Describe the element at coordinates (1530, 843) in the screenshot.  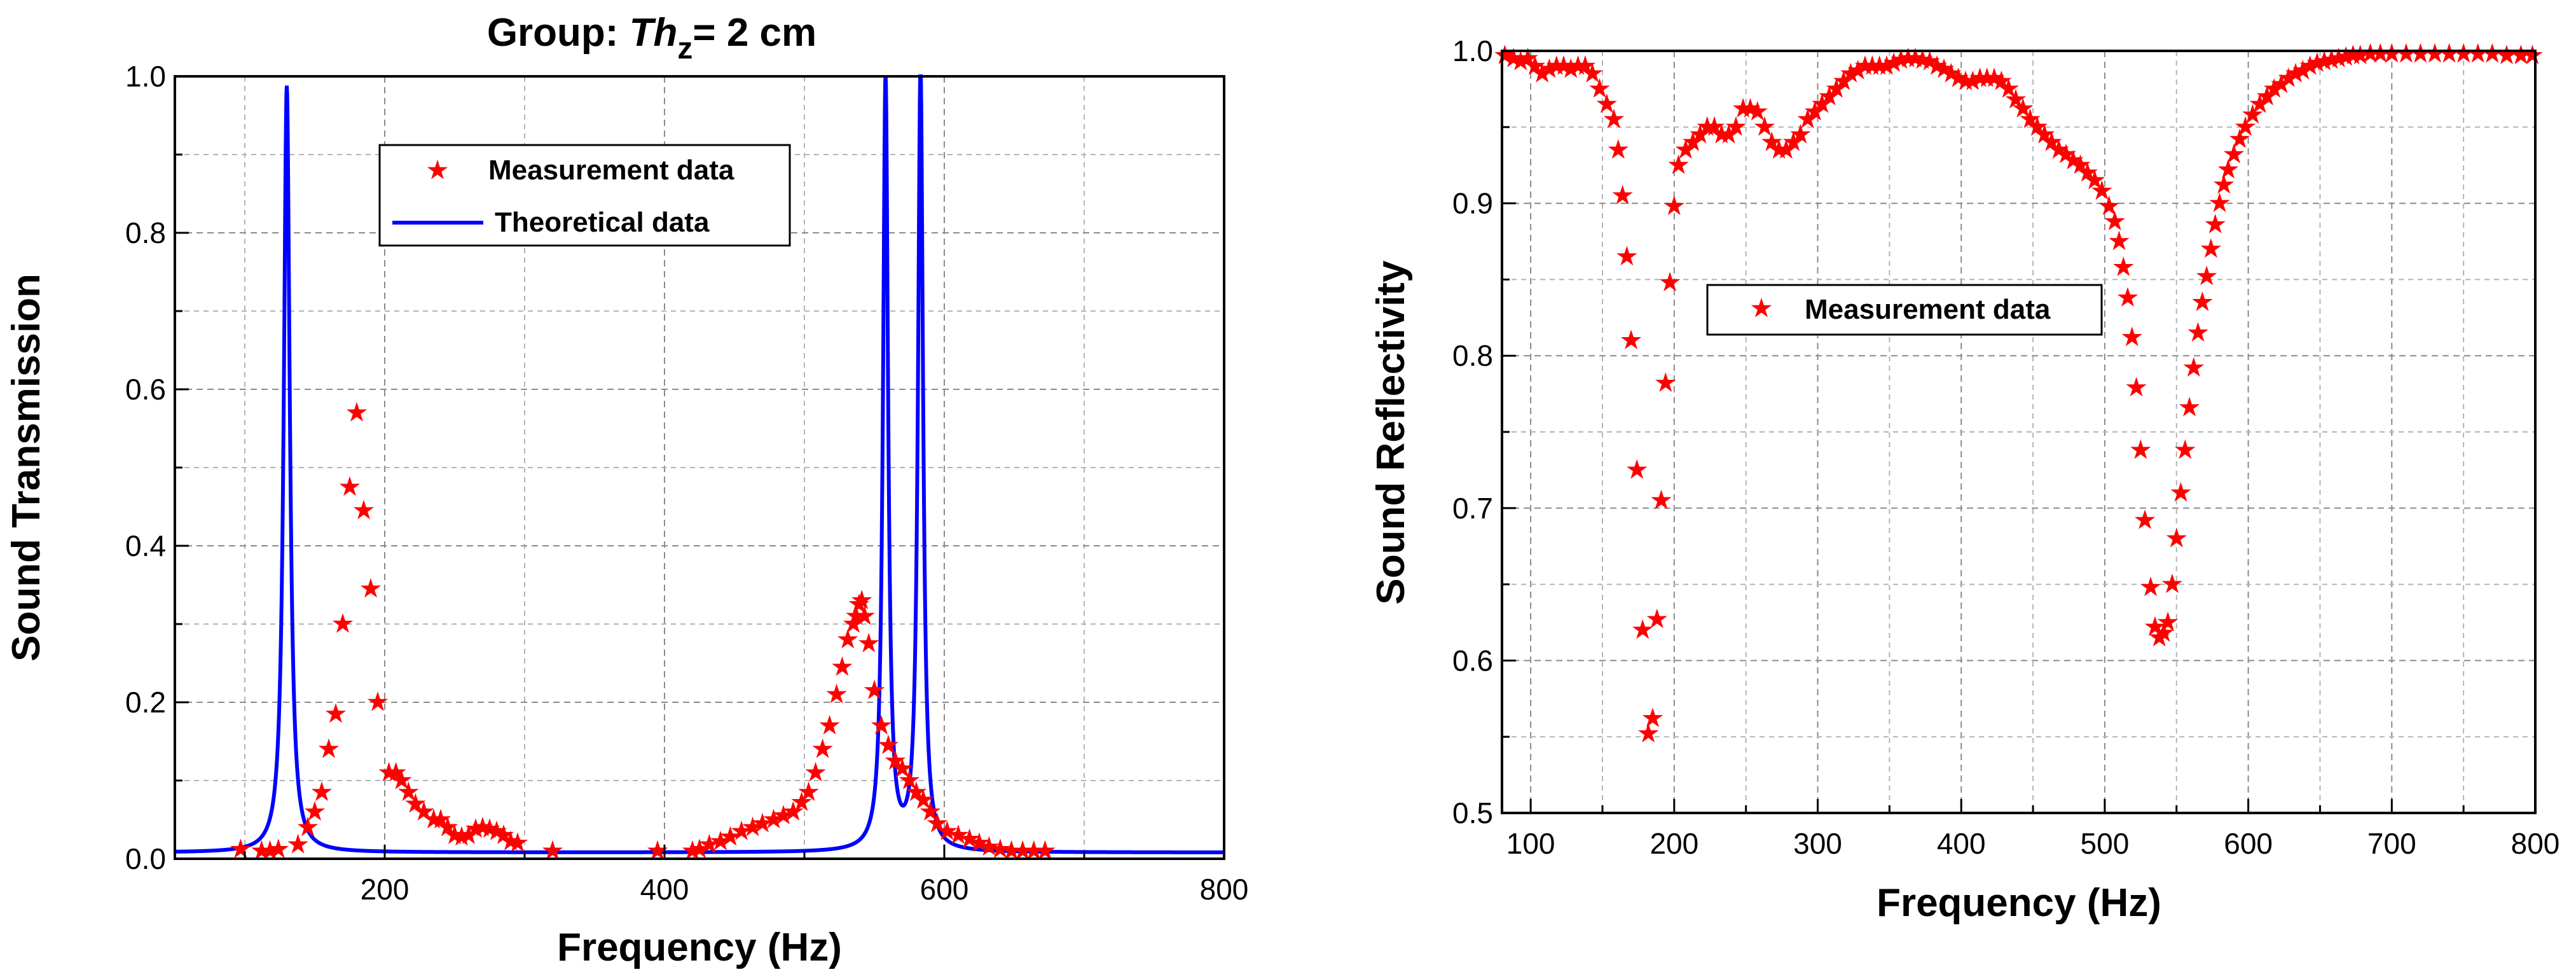
I see `x-tick-label: 100` at that location.